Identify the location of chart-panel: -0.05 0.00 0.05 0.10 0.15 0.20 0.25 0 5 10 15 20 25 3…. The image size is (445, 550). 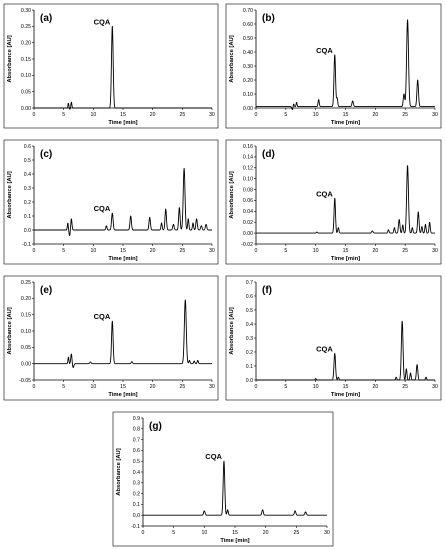
(111, 338).